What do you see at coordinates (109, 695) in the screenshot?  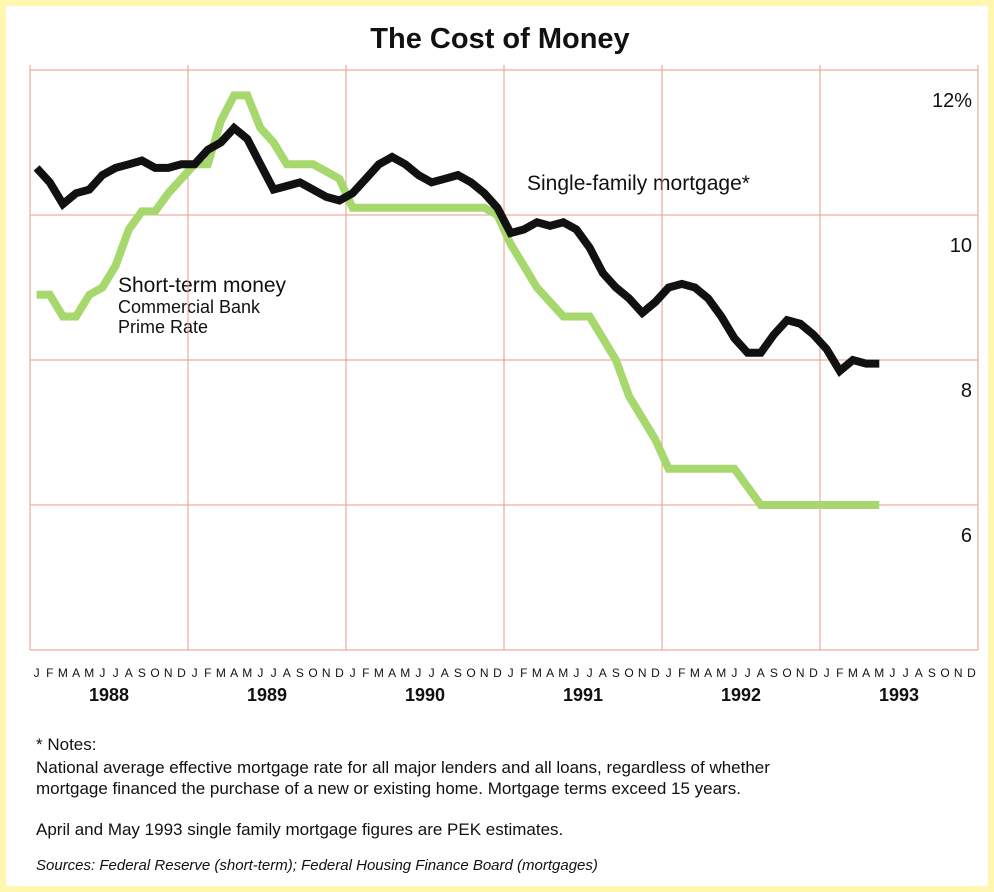 I see `year-label: 1988` at bounding box center [109, 695].